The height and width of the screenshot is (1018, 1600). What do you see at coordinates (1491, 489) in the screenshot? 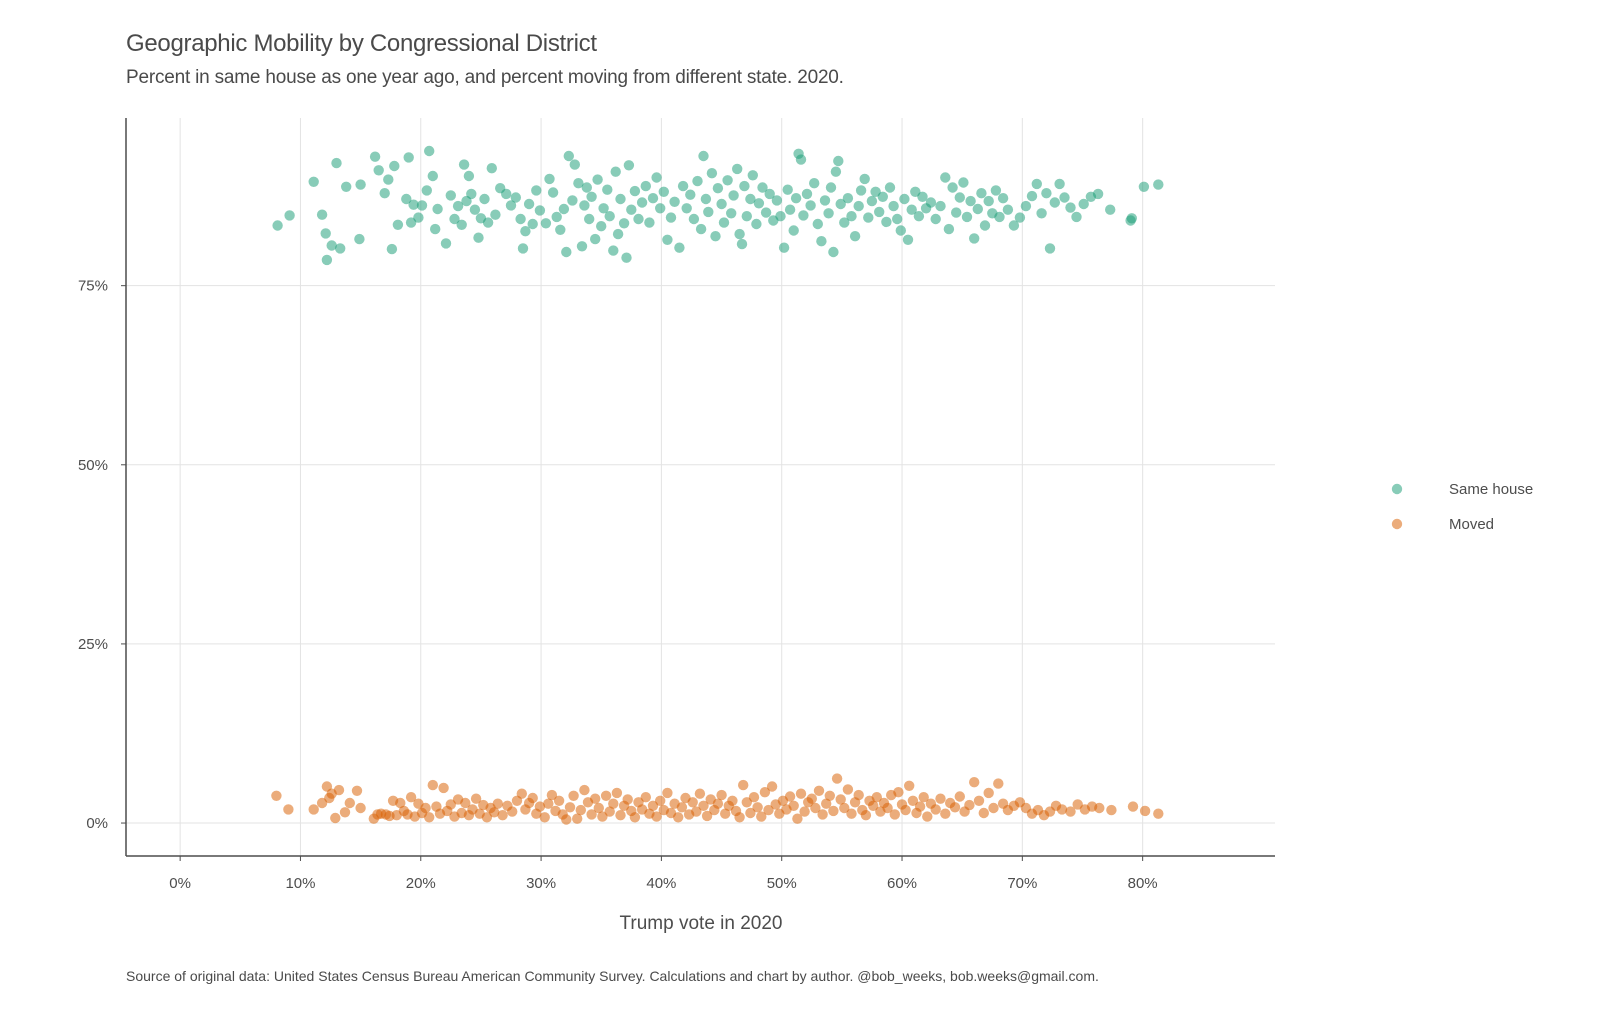
I see `legend-label: Same house` at bounding box center [1491, 489].